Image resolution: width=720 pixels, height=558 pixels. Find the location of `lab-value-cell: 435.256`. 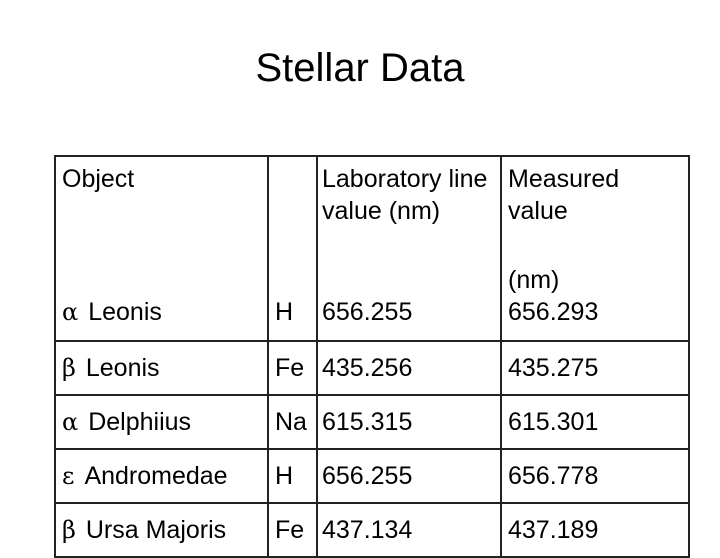

lab-value-cell: 435.256 is located at coordinates (409, 368).